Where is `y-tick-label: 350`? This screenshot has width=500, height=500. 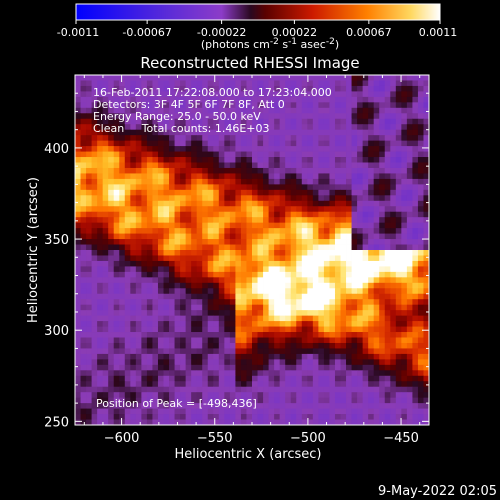
y-tick-label: 350 is located at coordinates (56, 240).